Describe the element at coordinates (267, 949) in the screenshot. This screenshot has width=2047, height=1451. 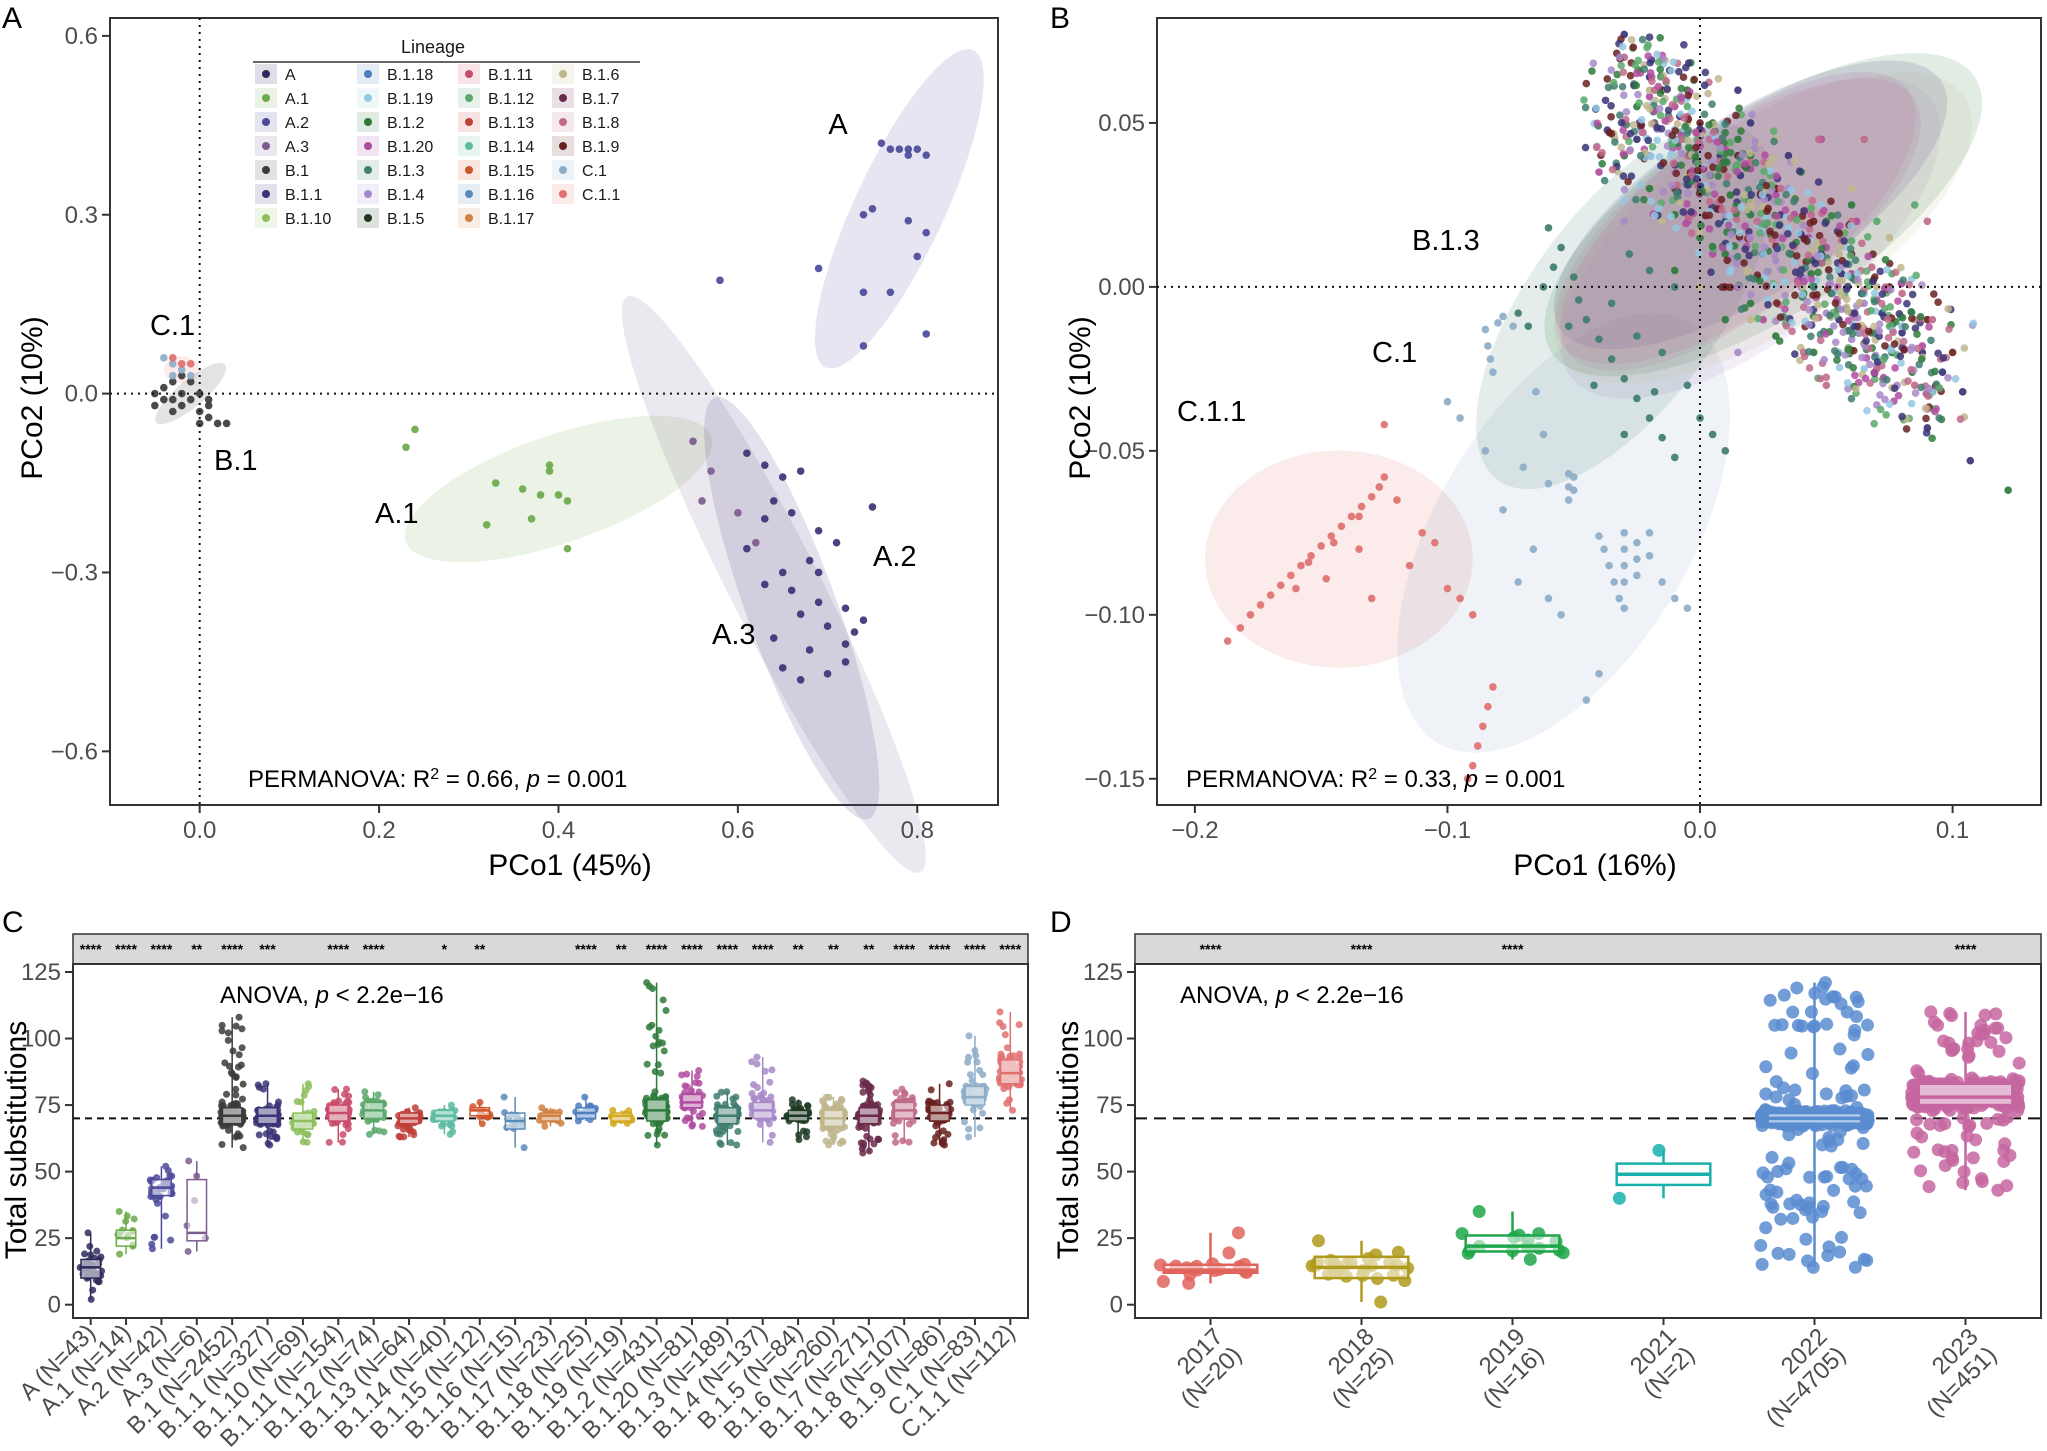
I see `significance-marker: ***` at that location.